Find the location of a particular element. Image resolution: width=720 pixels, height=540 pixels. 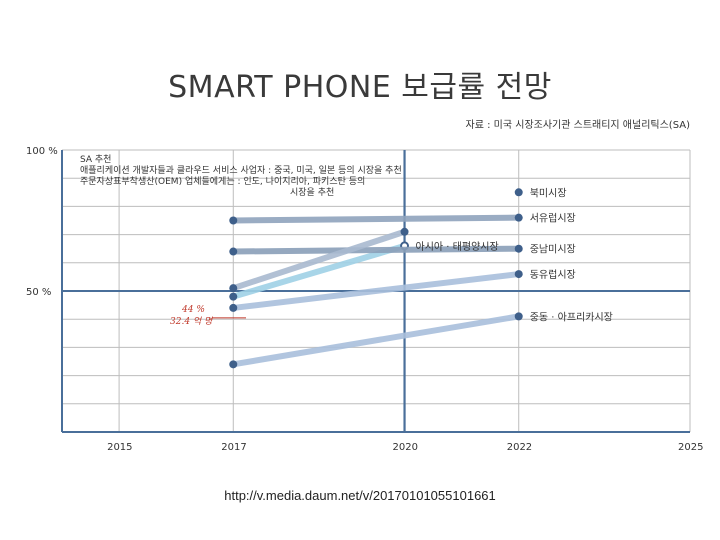

x-tick-label: 2015 is located at coordinates (119, 447).